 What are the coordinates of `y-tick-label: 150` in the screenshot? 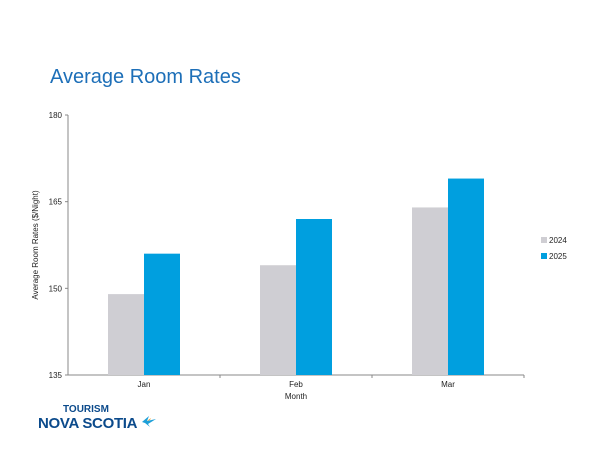 It's located at (56, 288).